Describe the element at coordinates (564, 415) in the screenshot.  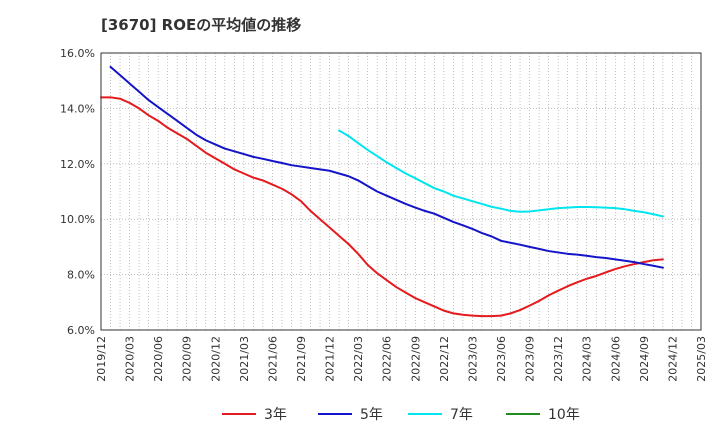
I see `legend-label: 10年` at that location.